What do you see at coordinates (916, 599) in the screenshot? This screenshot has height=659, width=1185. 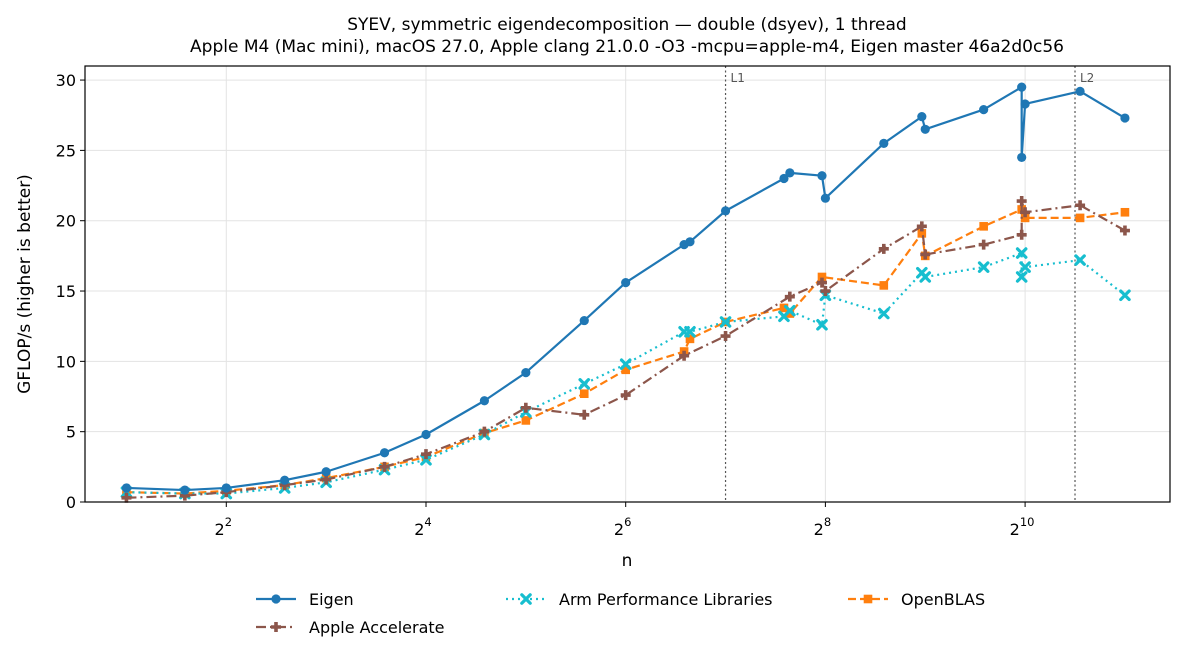 I see `legend-item-openblas: OpenBLAS` at bounding box center [916, 599].